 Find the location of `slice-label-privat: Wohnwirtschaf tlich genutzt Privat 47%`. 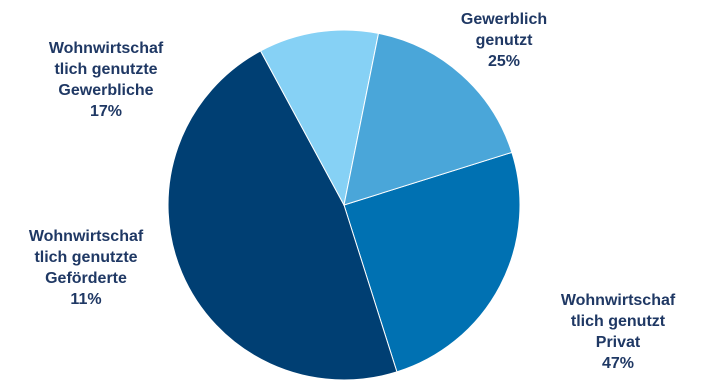

slice-label-privat: Wohnwirtschaf tlich genutzt Privat 47% is located at coordinates (618, 332).